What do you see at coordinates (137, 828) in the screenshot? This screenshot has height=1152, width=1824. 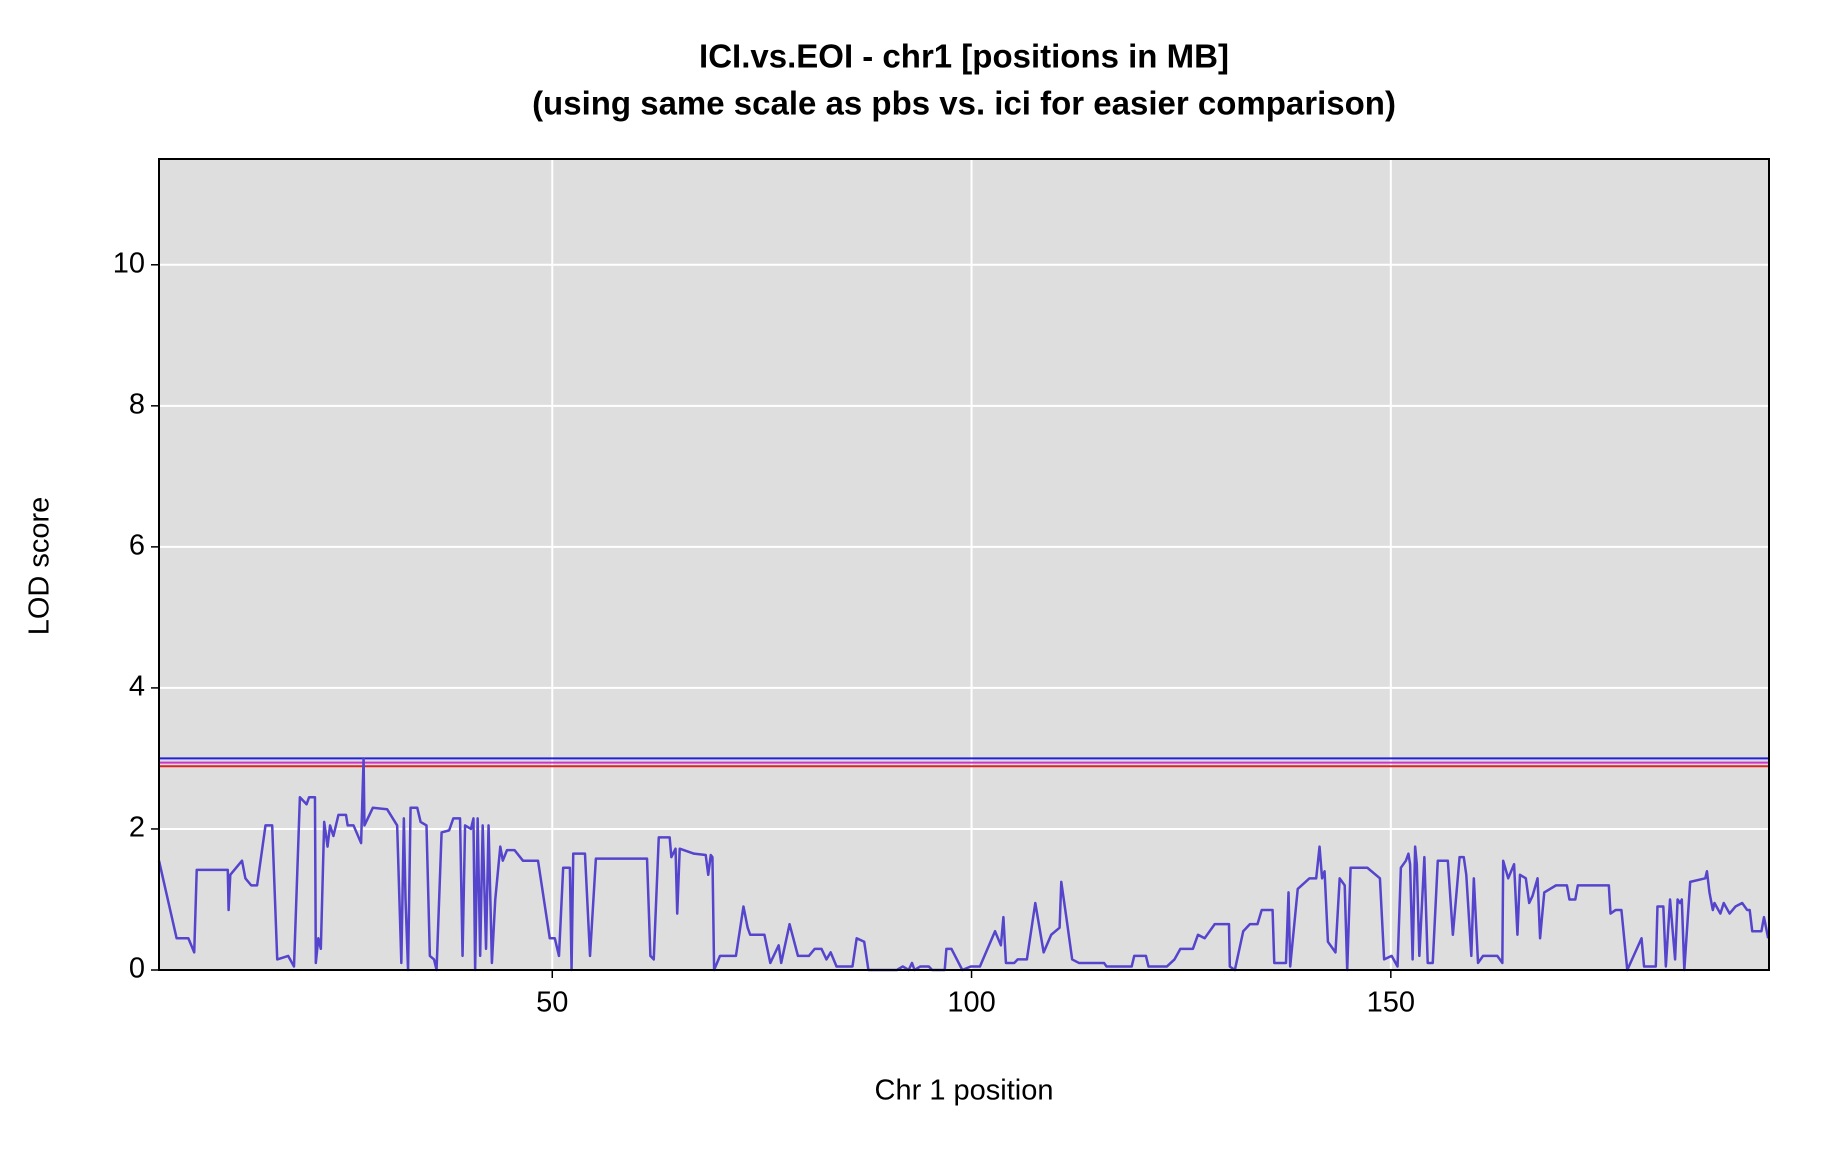 I see `y-tick-label: 2` at bounding box center [137, 828].